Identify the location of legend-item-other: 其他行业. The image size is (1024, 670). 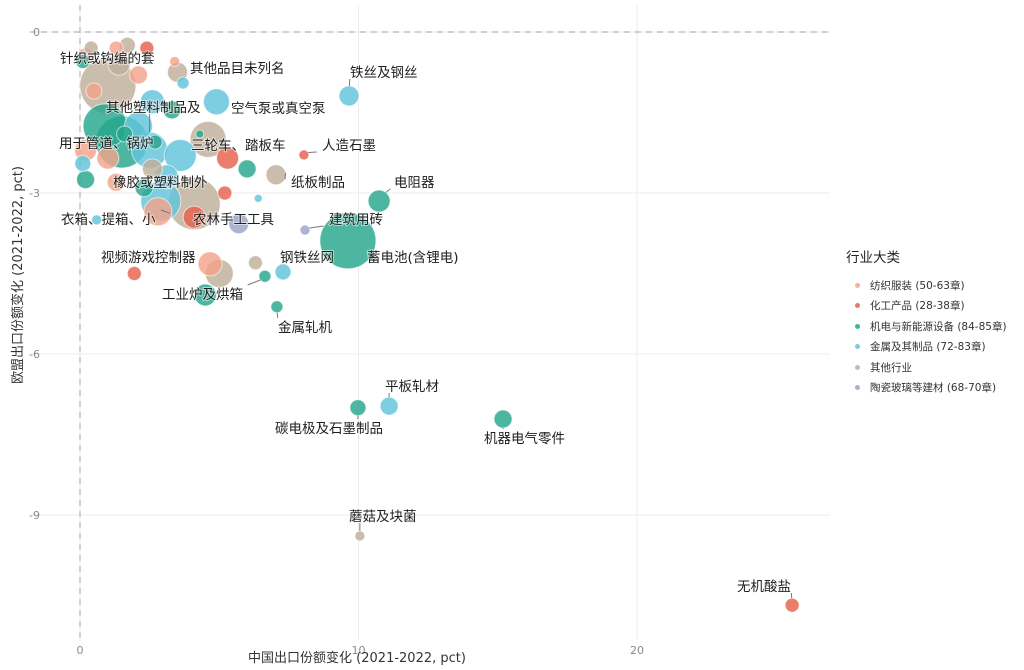
(932, 367).